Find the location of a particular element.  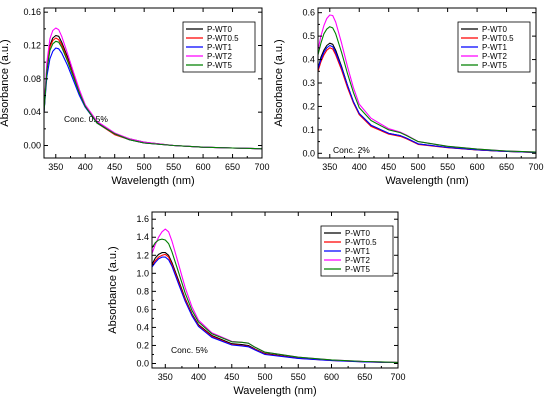

y-tick-label: 1.4 is located at coordinates (142, 237).